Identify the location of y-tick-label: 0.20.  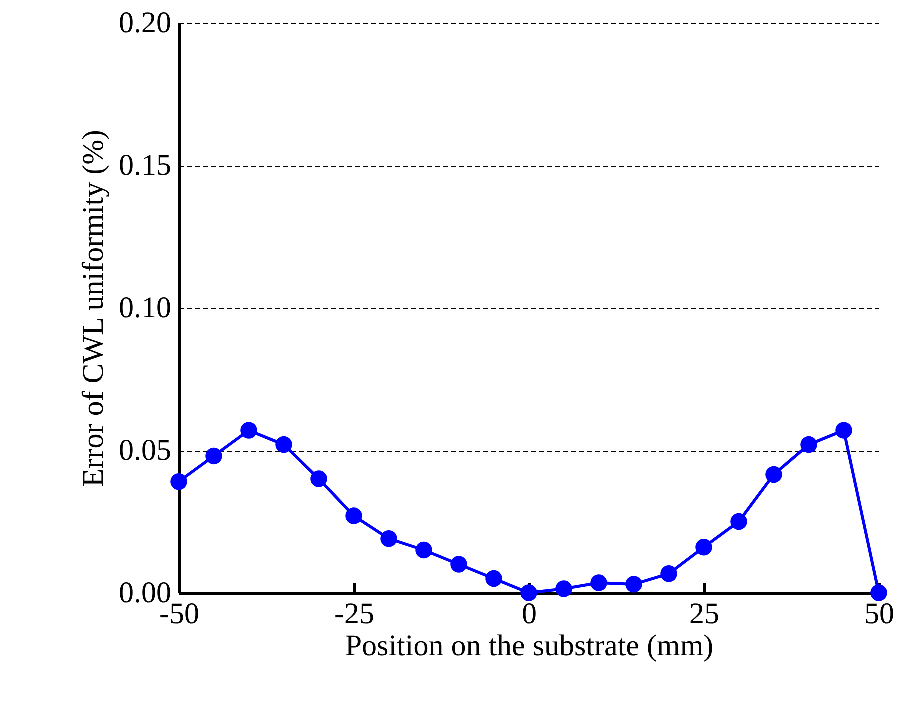
(145, 23).